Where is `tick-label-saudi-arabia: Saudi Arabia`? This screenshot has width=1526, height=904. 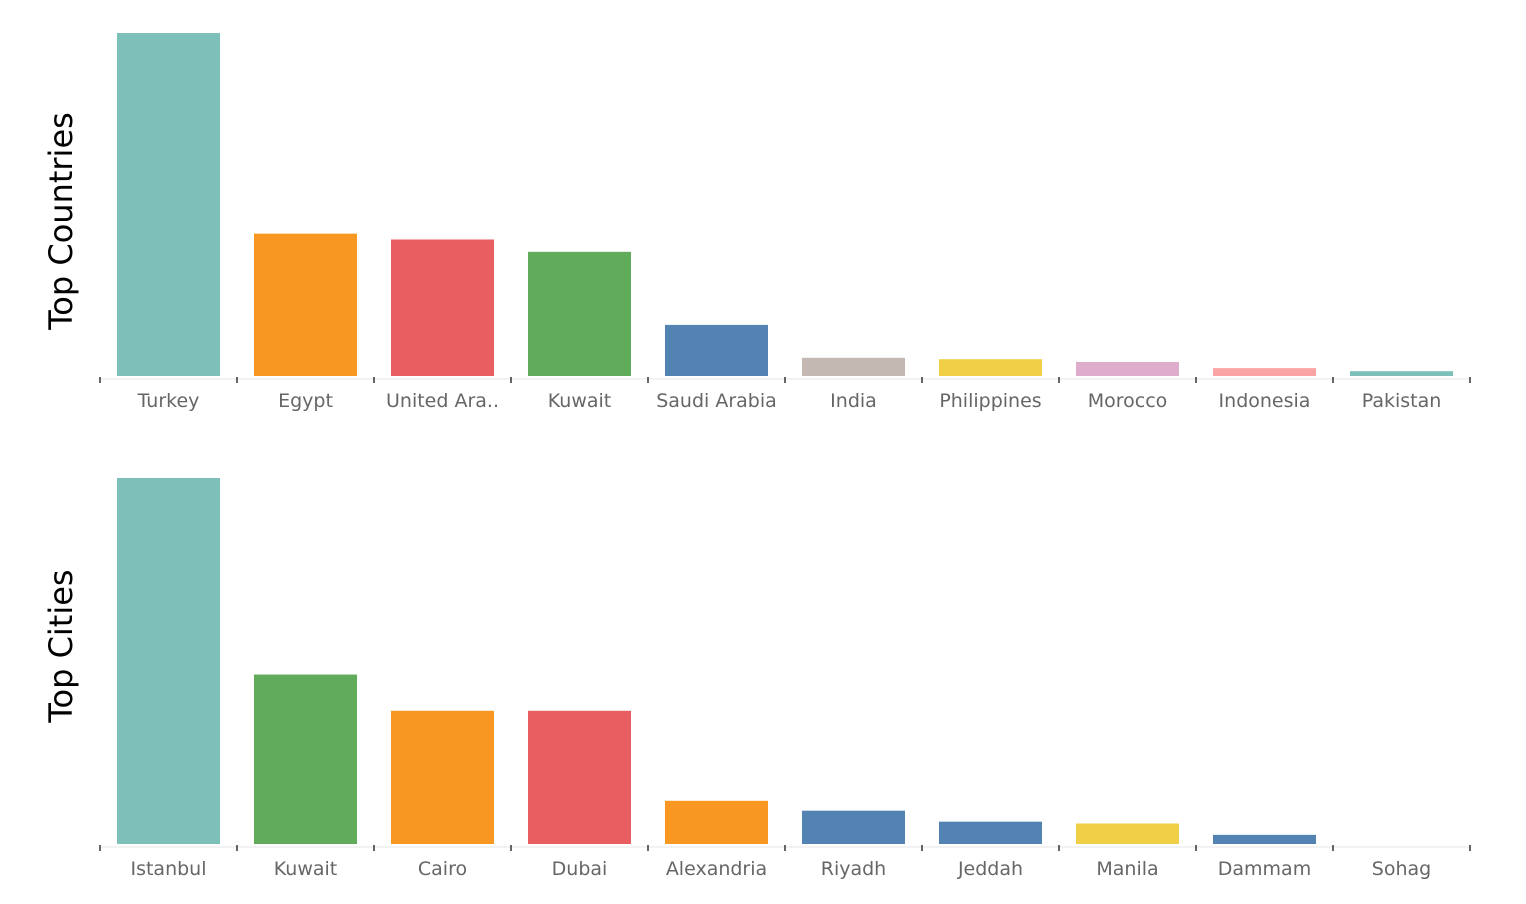 tick-label-saudi-arabia: Saudi Arabia is located at coordinates (716, 401).